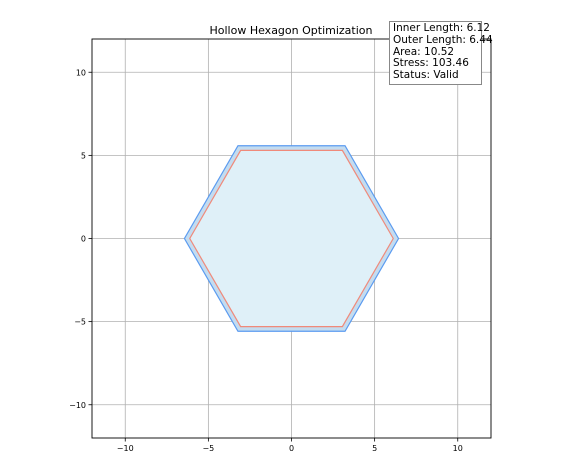  I want to click on inner-hexagon, so click(291, 238).